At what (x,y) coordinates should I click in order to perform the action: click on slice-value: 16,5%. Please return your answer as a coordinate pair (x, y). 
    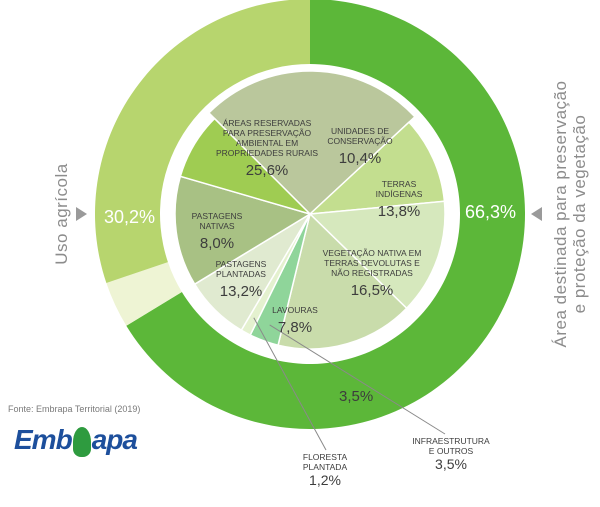
    Looking at the image, I should click on (372, 290).